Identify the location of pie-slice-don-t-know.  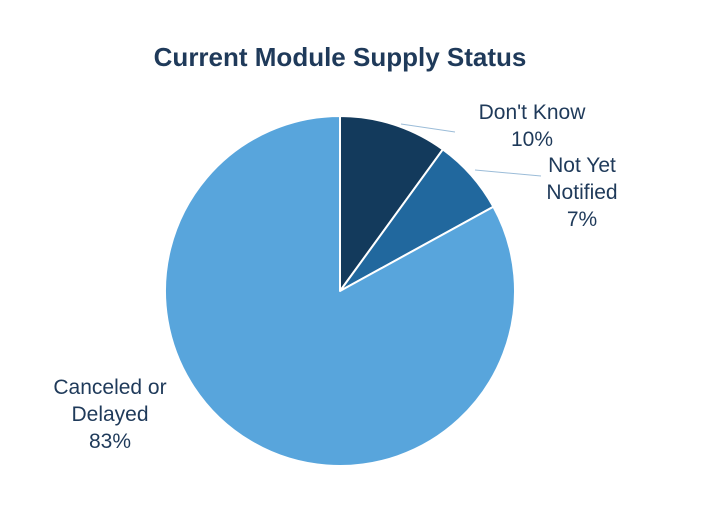
(391, 203).